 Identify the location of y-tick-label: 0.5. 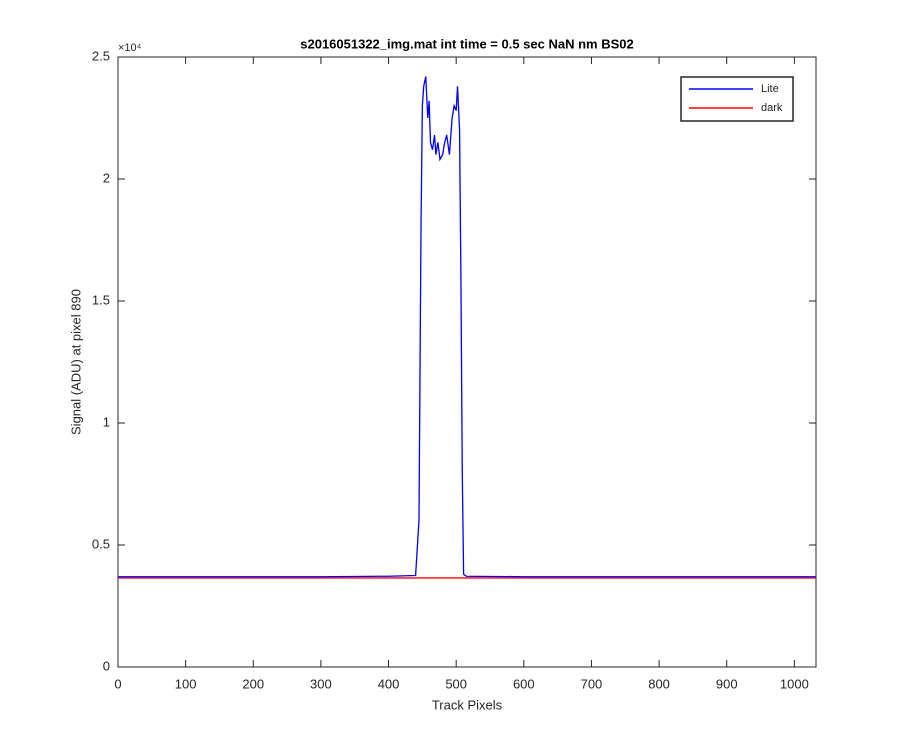
(101, 543).